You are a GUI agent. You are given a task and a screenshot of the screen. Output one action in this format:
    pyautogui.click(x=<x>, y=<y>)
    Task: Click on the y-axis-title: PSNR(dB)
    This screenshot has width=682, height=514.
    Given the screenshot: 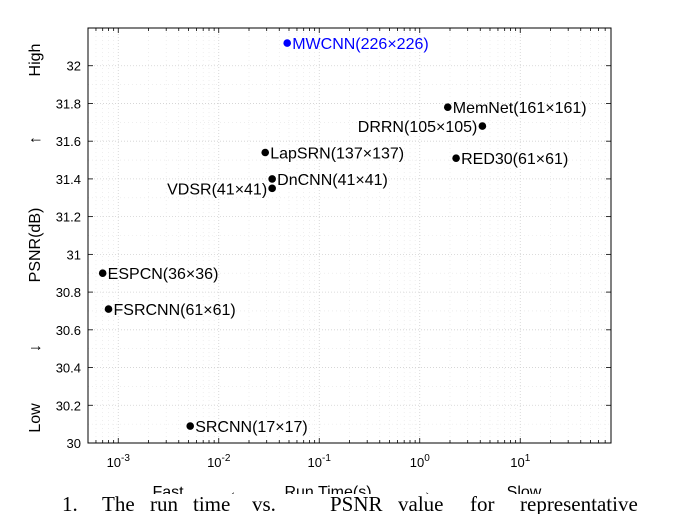 What is the action you would take?
    pyautogui.click(x=35, y=245)
    